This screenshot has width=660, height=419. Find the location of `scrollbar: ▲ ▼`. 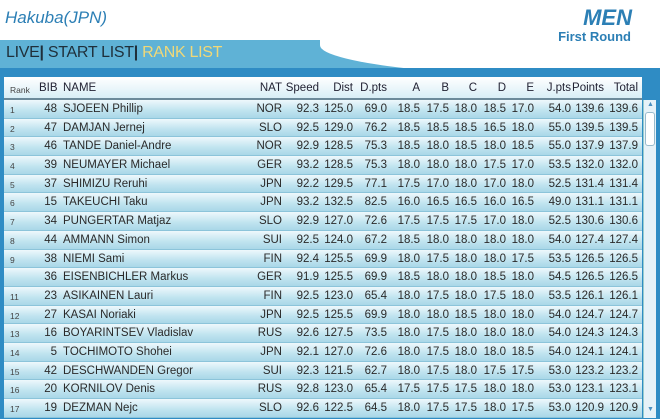

scrollbar: ▲ ▼ is located at coordinates (649, 259).